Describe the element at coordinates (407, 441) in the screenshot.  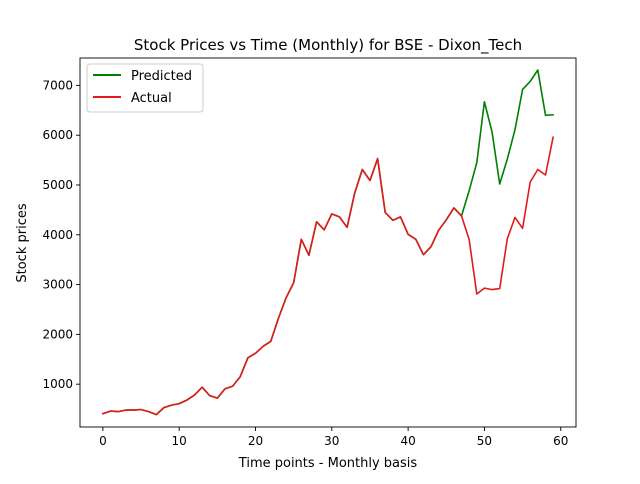
I see `x-tick-label: 40` at that location.